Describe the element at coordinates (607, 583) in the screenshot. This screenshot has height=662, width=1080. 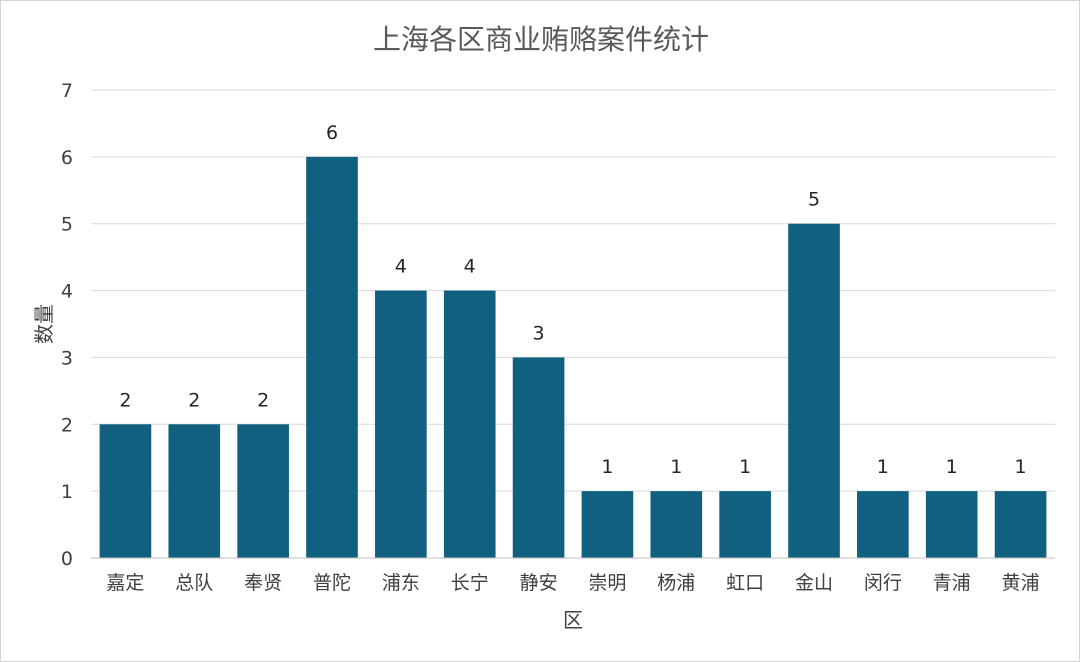
I see `x-tick-label: 崇明` at that location.